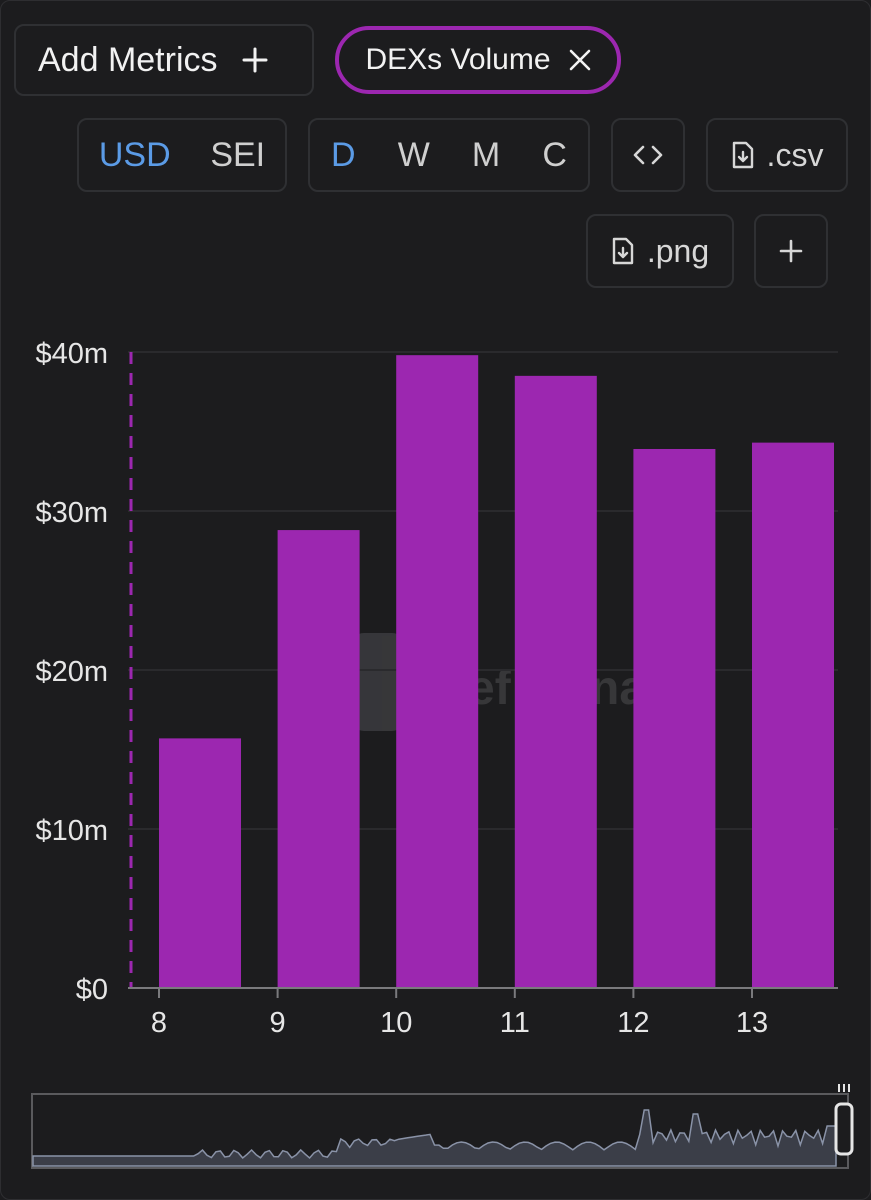 The width and height of the screenshot is (871, 1200). I want to click on csv-label: .csv, so click(795, 154).